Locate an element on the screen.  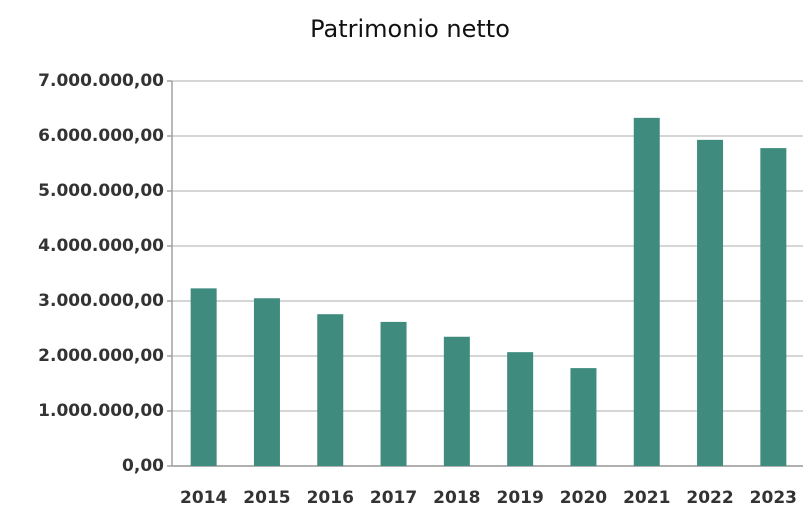
x-tick-label: 2014 is located at coordinates (203, 498).